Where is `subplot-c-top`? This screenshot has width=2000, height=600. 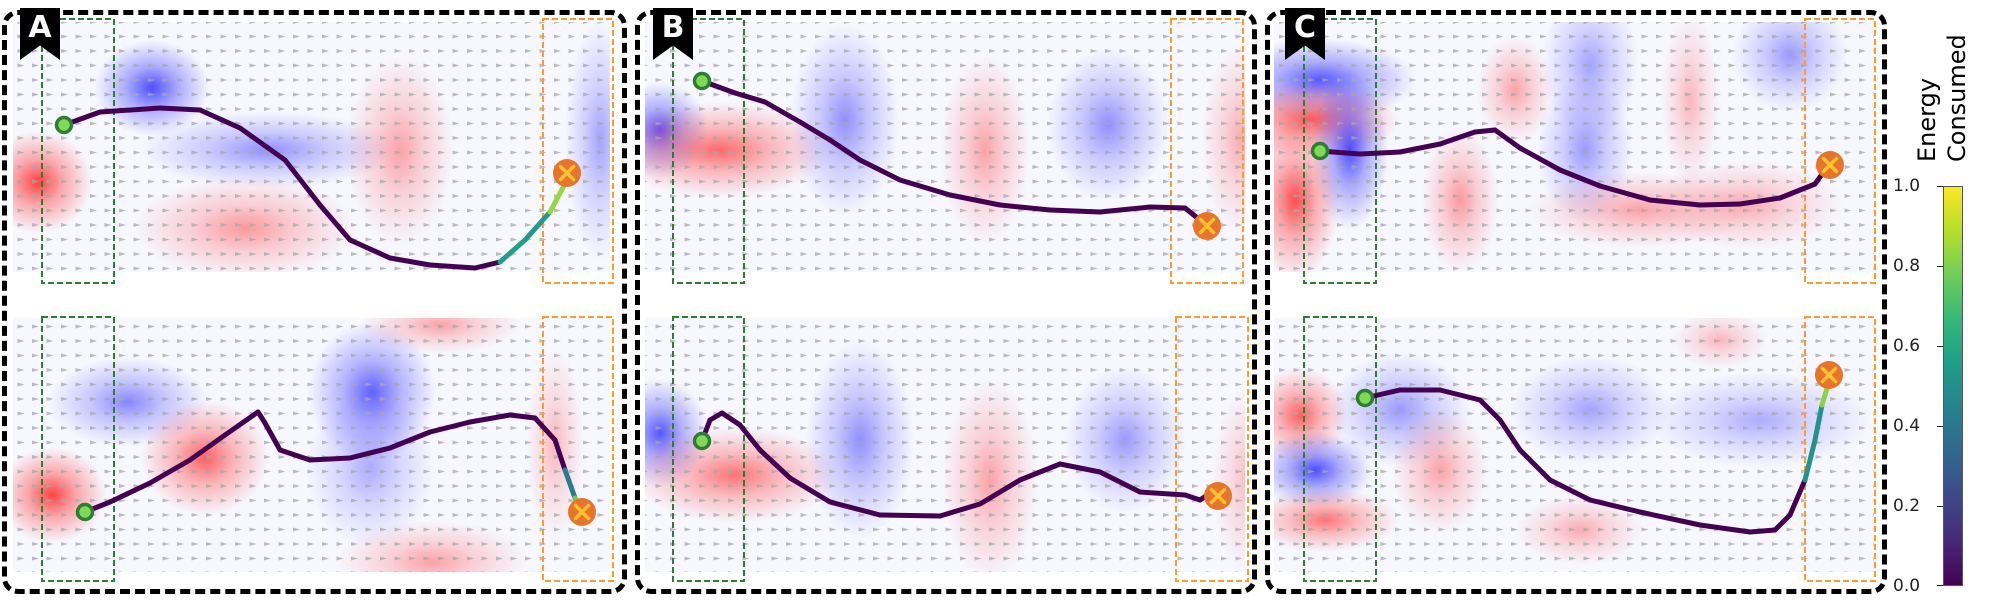 subplot-c-top is located at coordinates (1575, 151).